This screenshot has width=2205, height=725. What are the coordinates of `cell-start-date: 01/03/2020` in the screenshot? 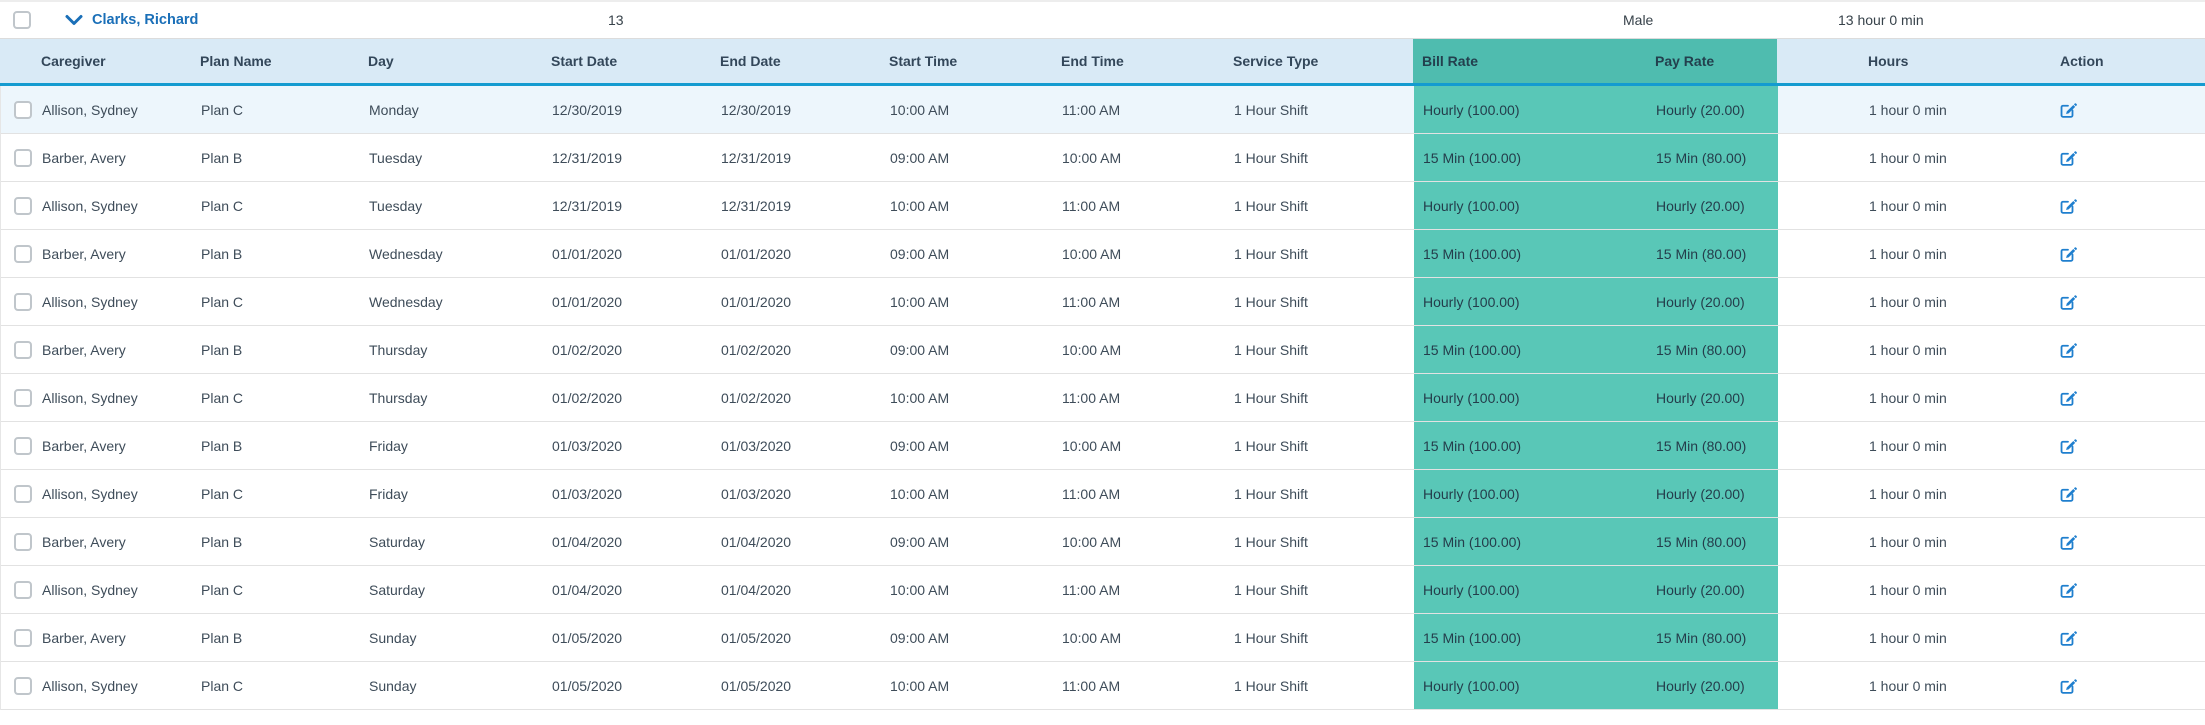 It's located at (587, 445).